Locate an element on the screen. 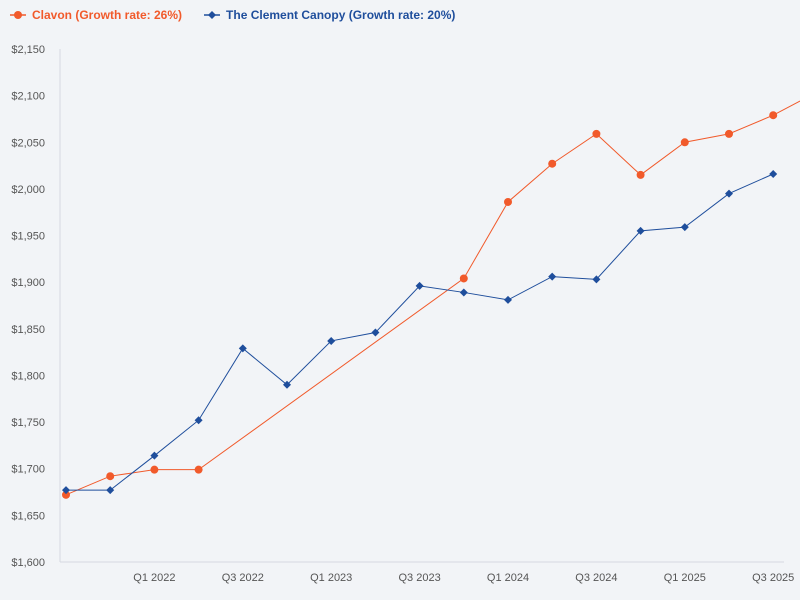 This screenshot has height=600, width=800. y-tick-label: $1,900 is located at coordinates (28, 283).